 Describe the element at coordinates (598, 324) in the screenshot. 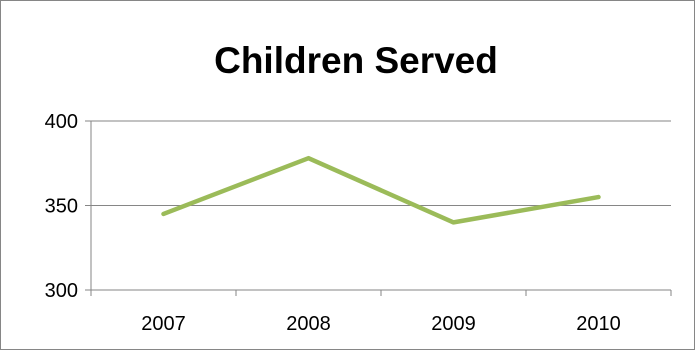

I see `x-tick-label: 2010` at that location.